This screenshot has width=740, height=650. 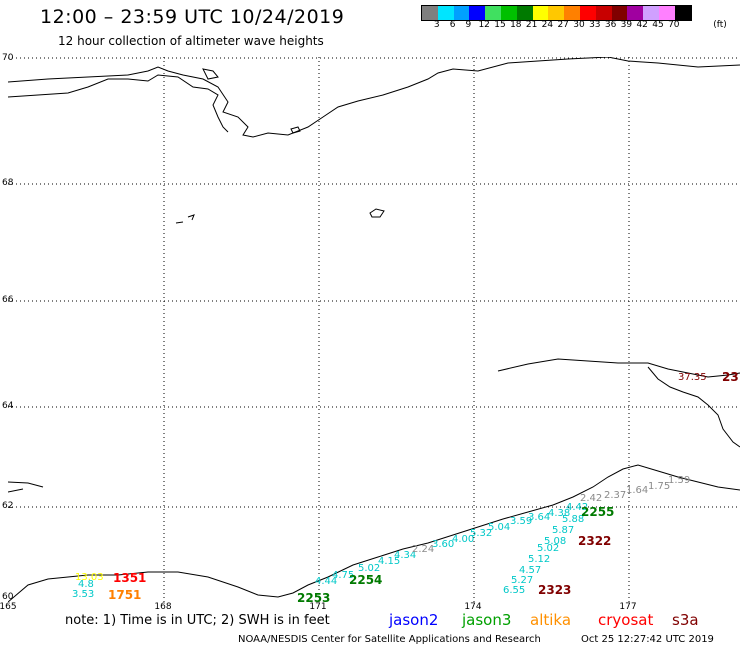 What do you see at coordinates (343, 575) in the screenshot?
I see `wave-height-label: 4.75` at bounding box center [343, 575].